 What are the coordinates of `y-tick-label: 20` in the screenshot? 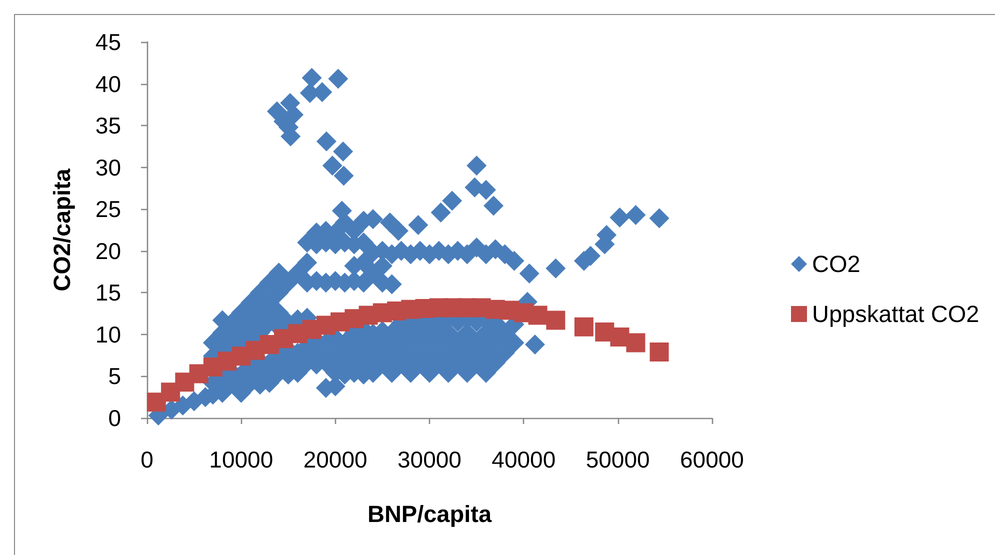 It's located at (108, 251).